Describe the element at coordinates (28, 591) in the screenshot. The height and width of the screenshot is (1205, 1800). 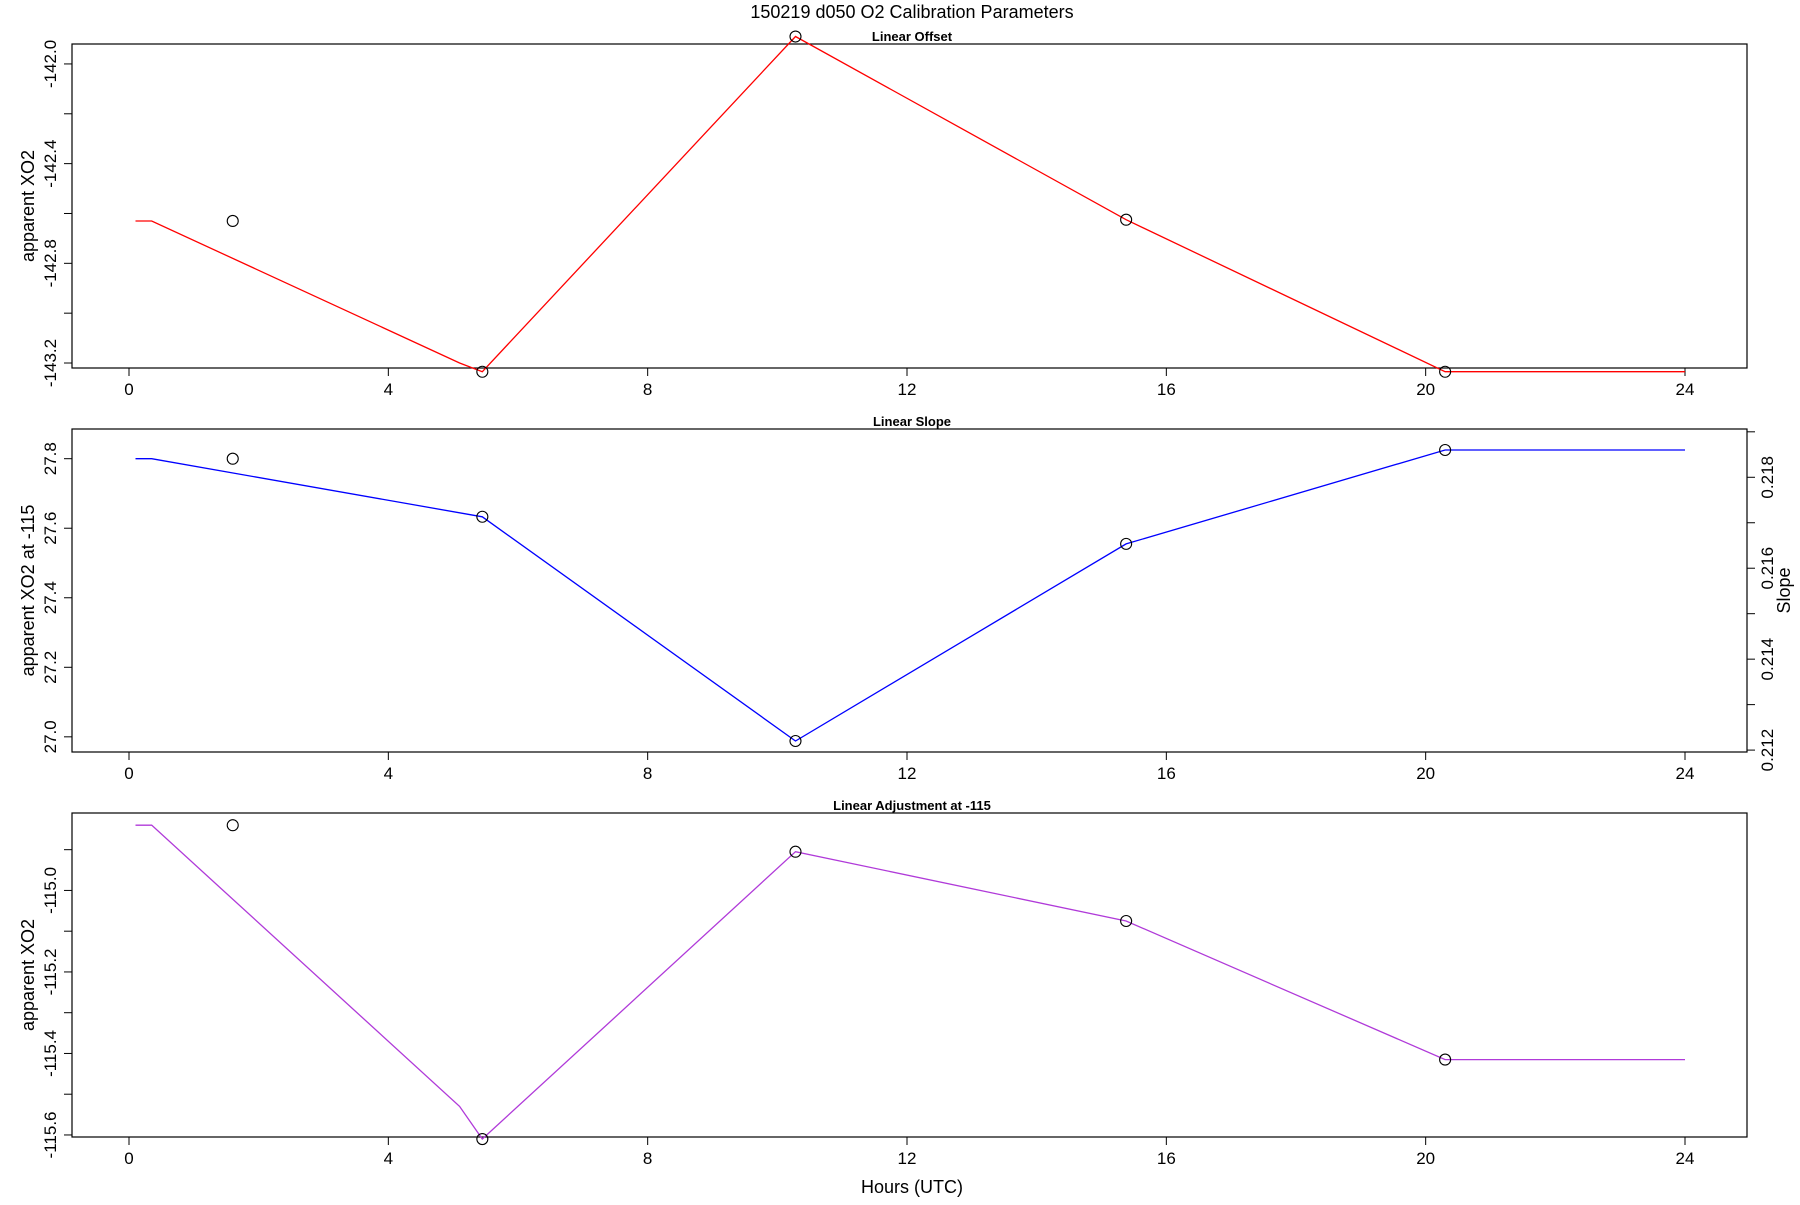
I see `y-axis-label: apparent XO2 at -115` at that location.